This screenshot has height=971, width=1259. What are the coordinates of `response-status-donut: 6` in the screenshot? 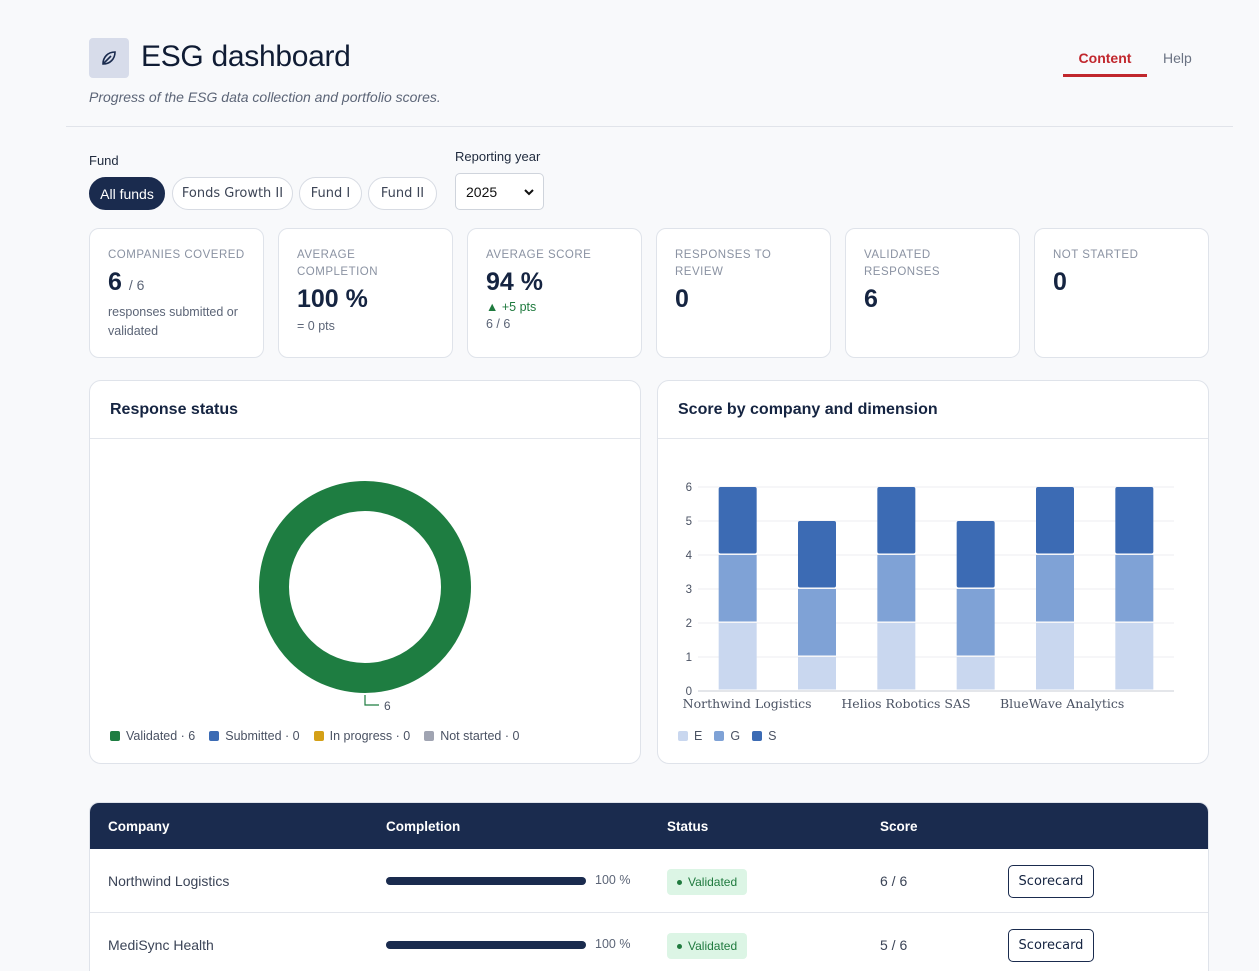 It's located at (365, 597).